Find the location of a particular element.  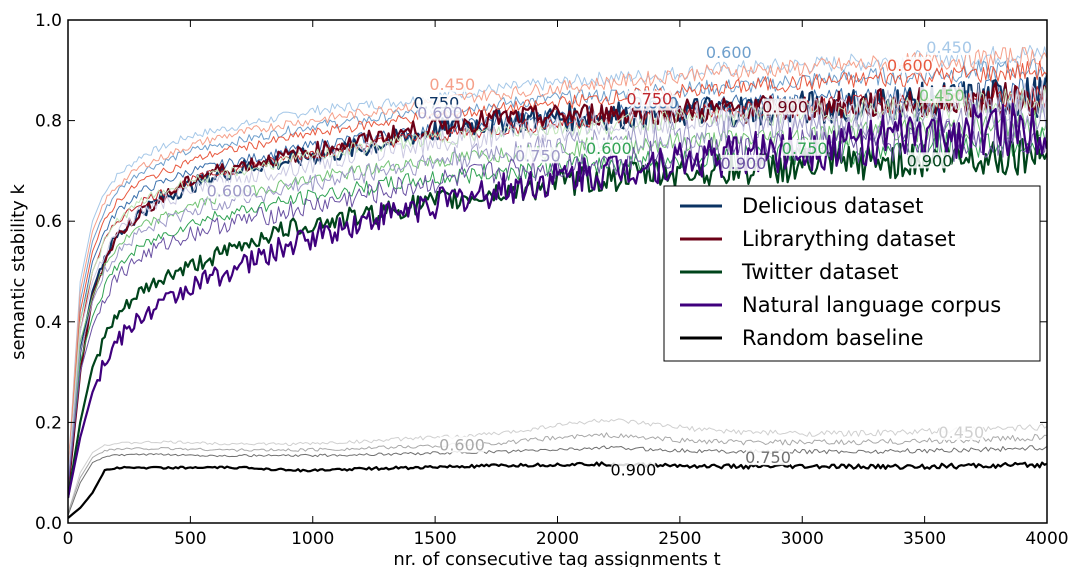

x-tick-label: 1000 is located at coordinates (312, 539).